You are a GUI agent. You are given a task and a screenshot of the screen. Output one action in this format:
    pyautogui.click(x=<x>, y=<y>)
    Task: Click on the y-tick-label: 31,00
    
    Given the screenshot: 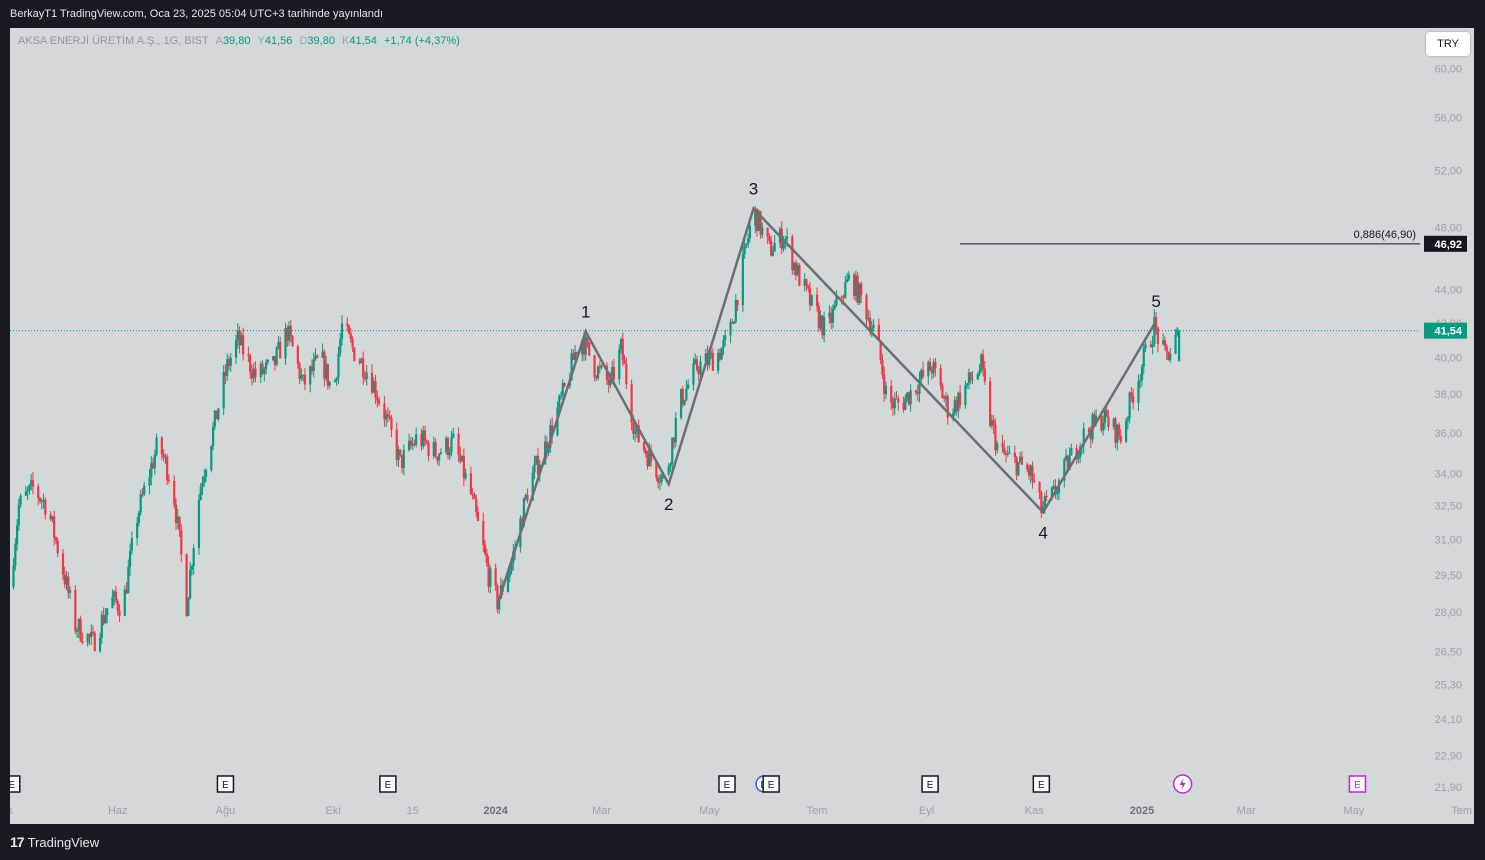 What is the action you would take?
    pyautogui.click(x=1448, y=540)
    